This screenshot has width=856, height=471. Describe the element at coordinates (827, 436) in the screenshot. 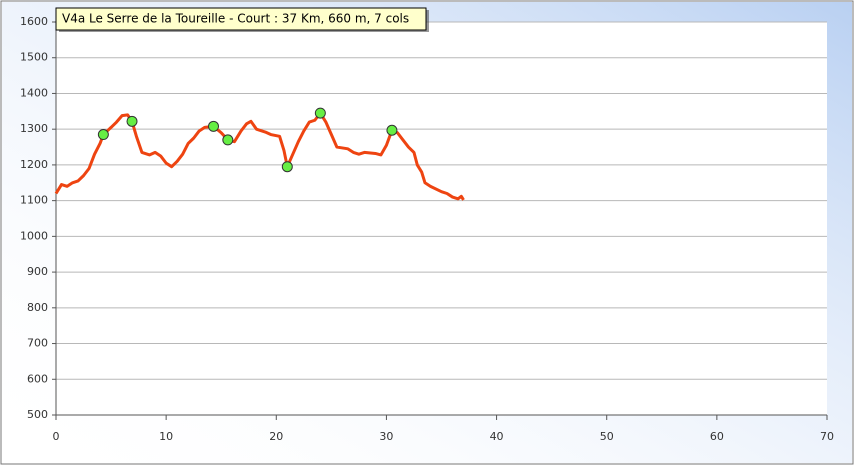

I see `x-tick-label: 70` at that location.